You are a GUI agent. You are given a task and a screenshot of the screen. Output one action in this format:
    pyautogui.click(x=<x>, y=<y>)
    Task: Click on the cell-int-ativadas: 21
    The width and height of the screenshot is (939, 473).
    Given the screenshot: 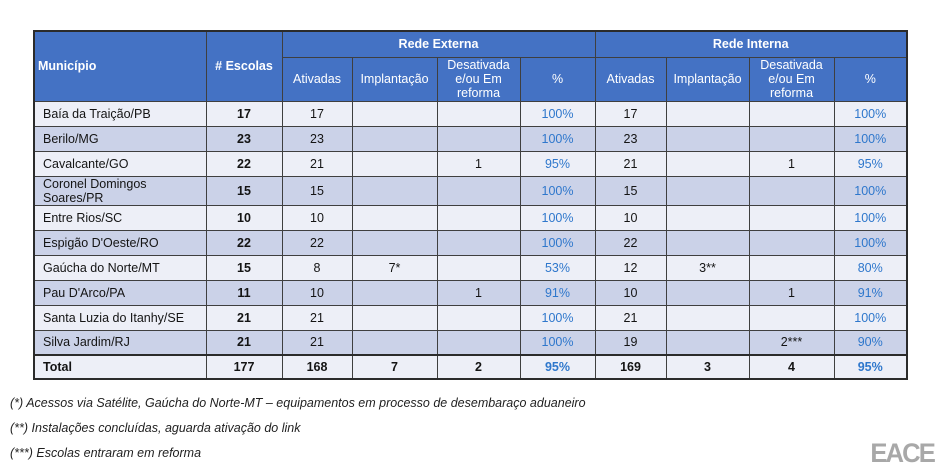 What is the action you would take?
    pyautogui.click(x=630, y=163)
    